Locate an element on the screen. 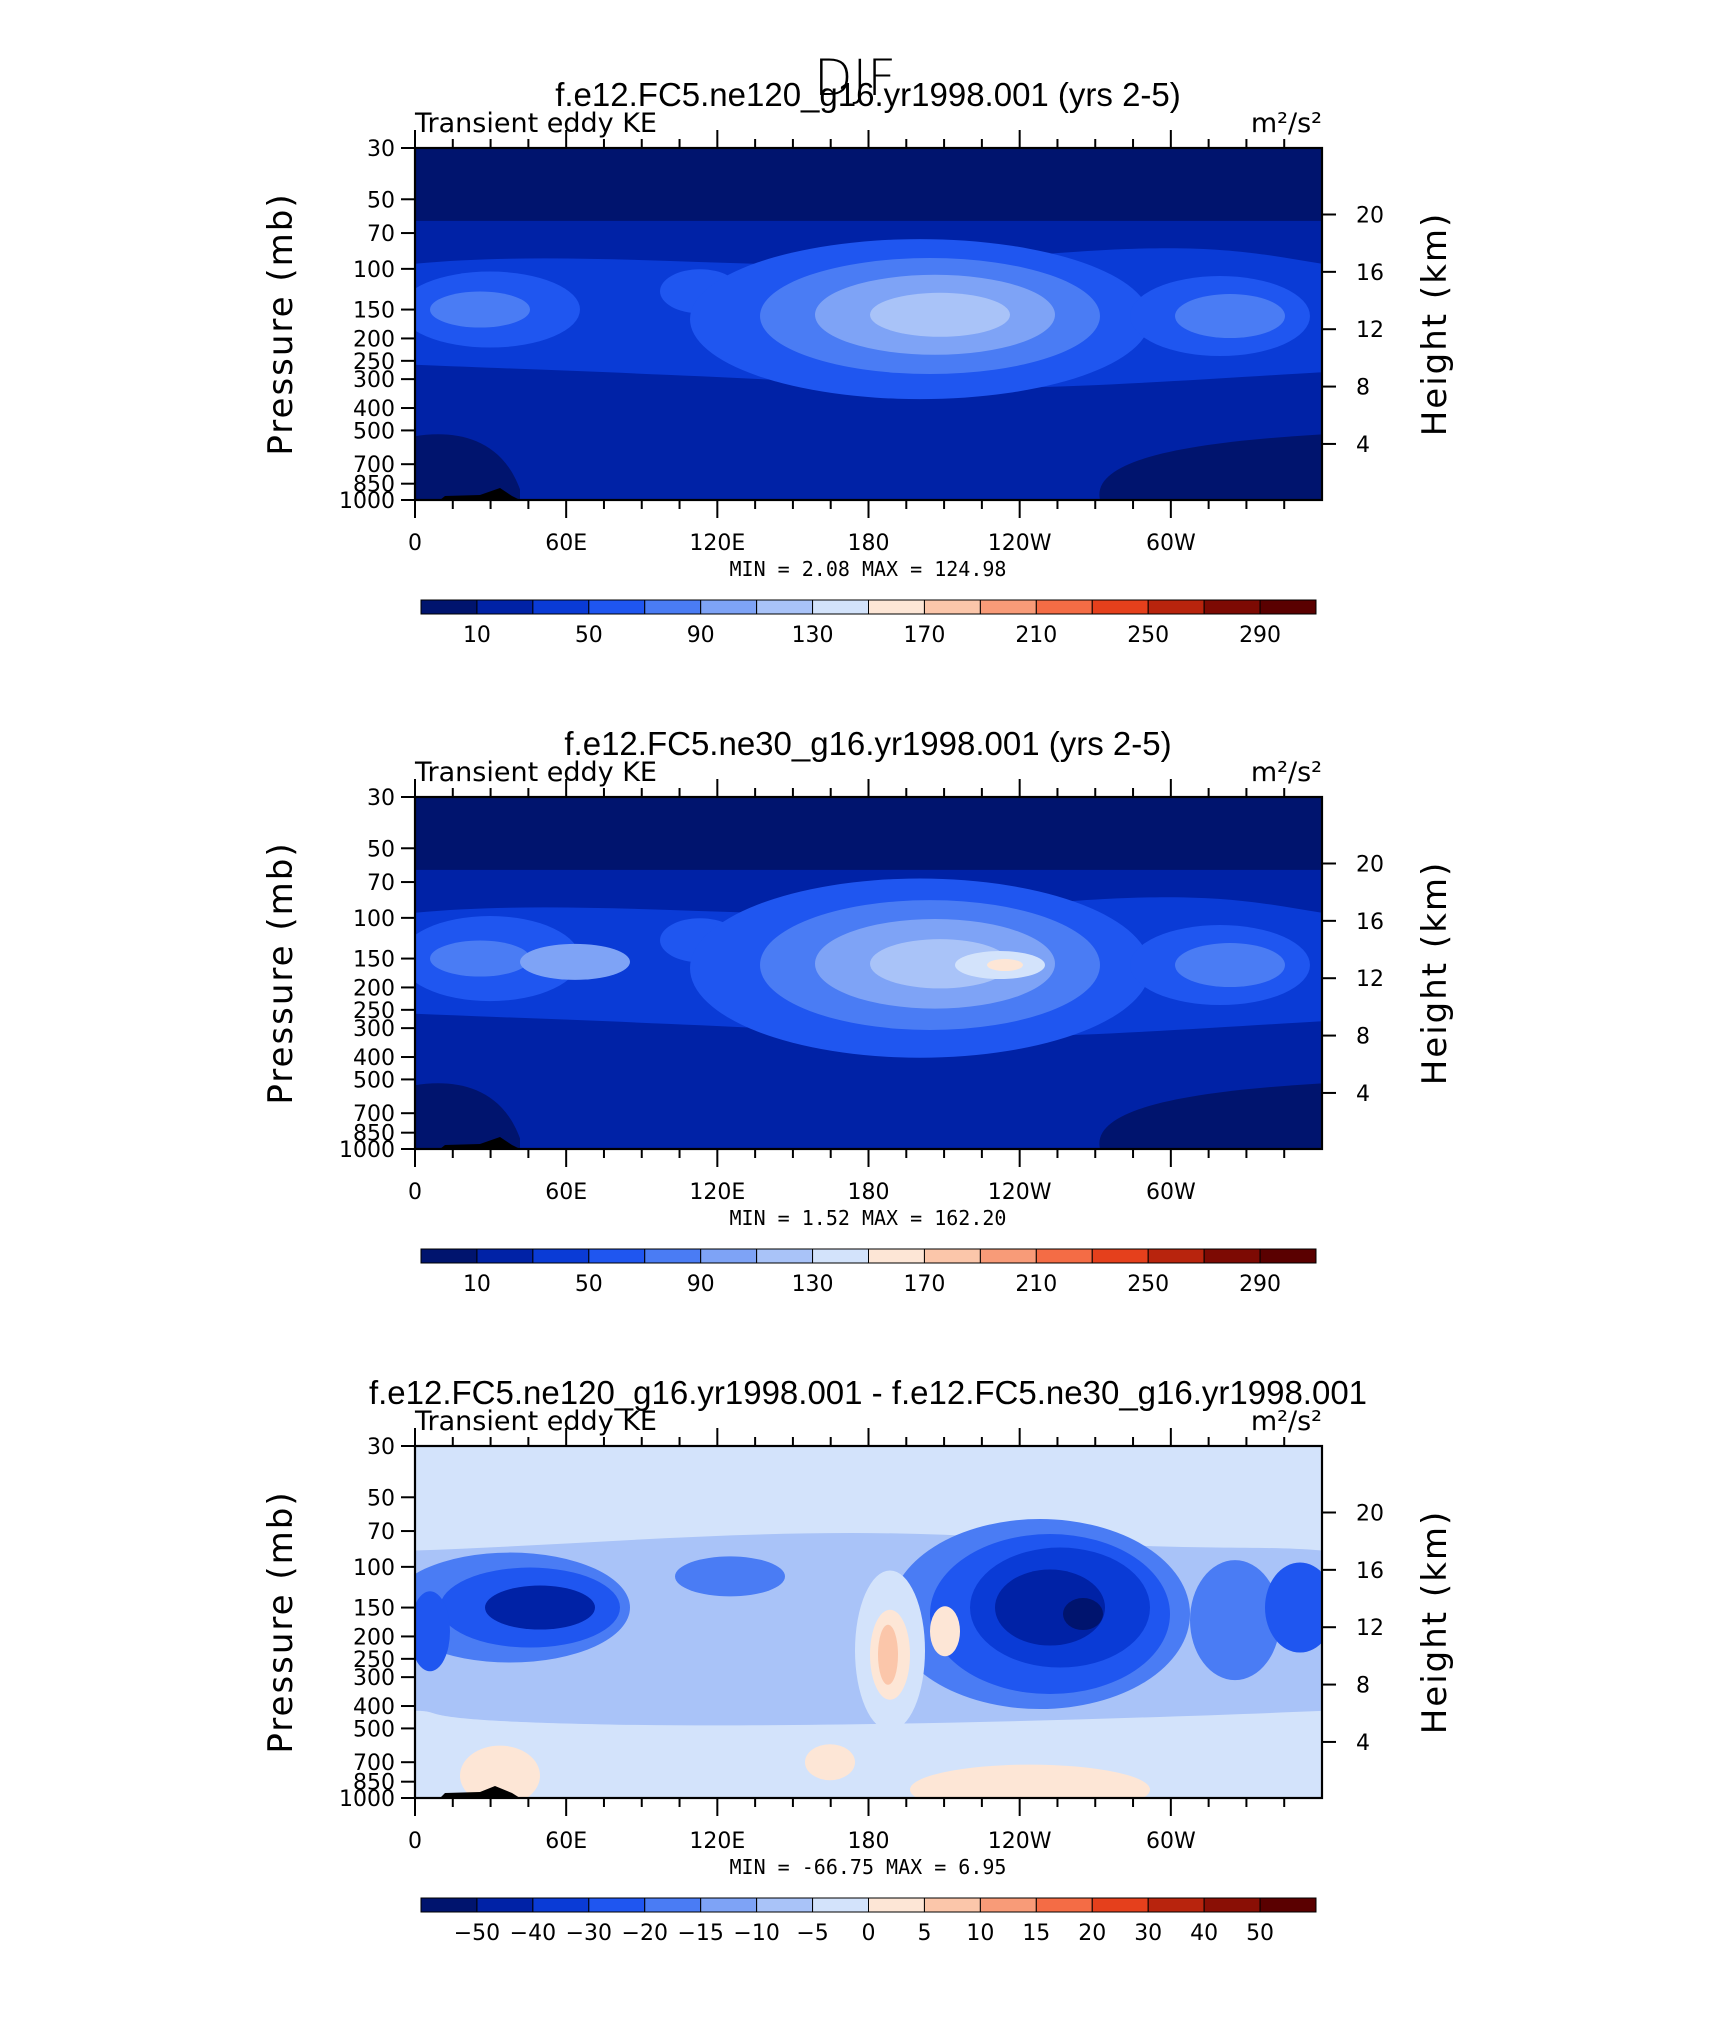 Image resolution: width=1710 pixels, height=2038 pixels. y-tick-label: 100 is located at coordinates (374, 270).